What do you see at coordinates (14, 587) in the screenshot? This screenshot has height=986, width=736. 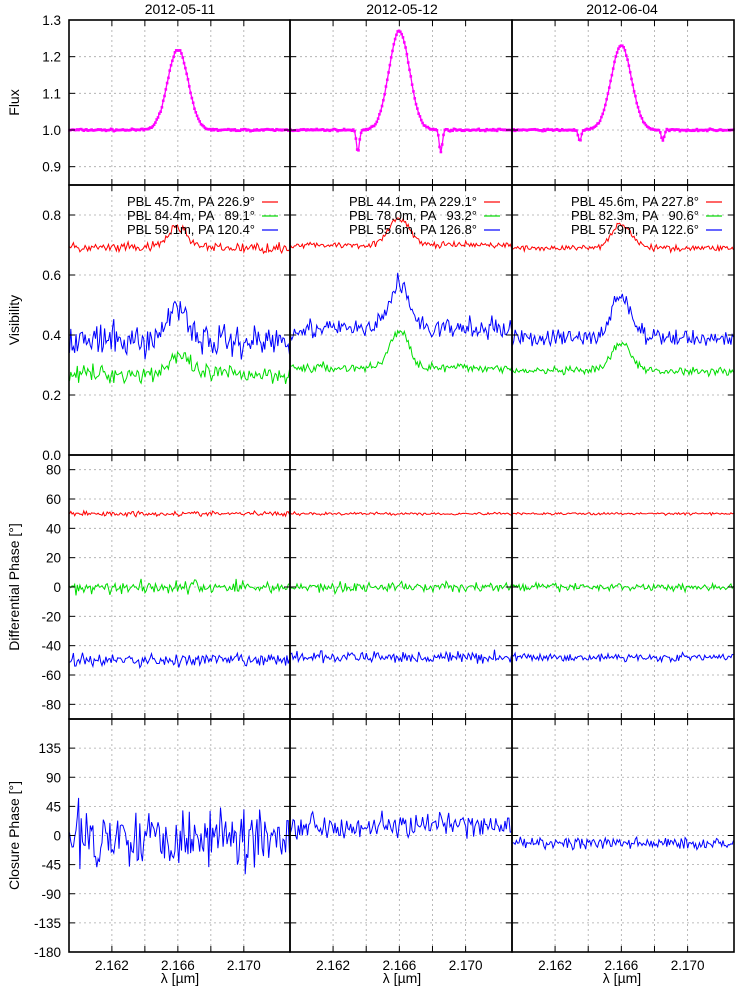 I see `y-axis-label-differential-phase: Differential Phase [°]` at bounding box center [14, 587].